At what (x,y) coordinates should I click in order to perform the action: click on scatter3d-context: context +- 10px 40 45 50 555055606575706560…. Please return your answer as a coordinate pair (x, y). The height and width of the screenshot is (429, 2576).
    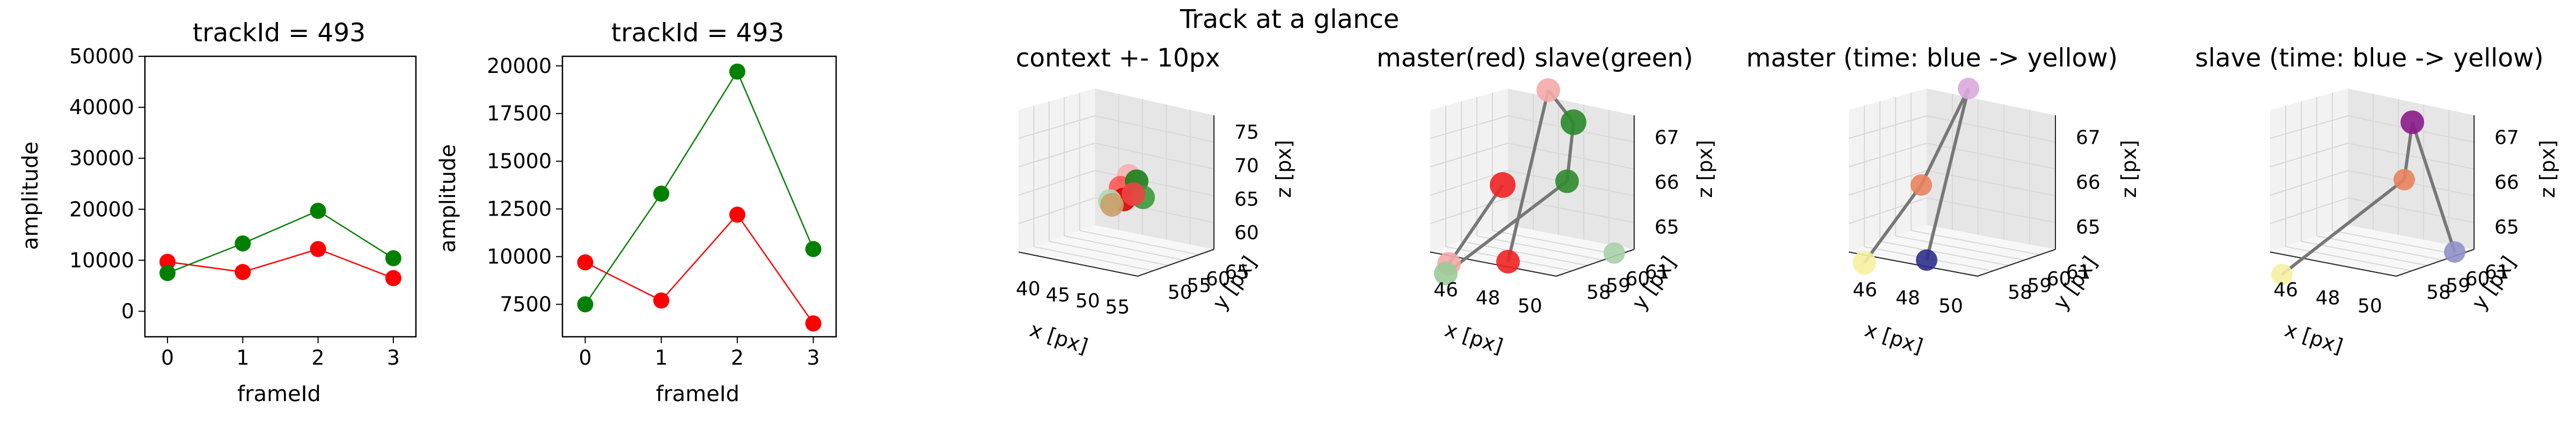
    Looking at the image, I should click on (1156, 200).